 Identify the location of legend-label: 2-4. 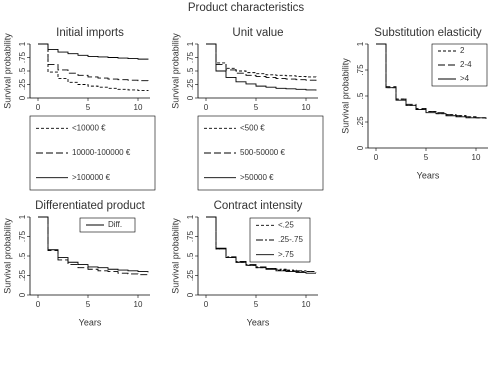
(466, 64).